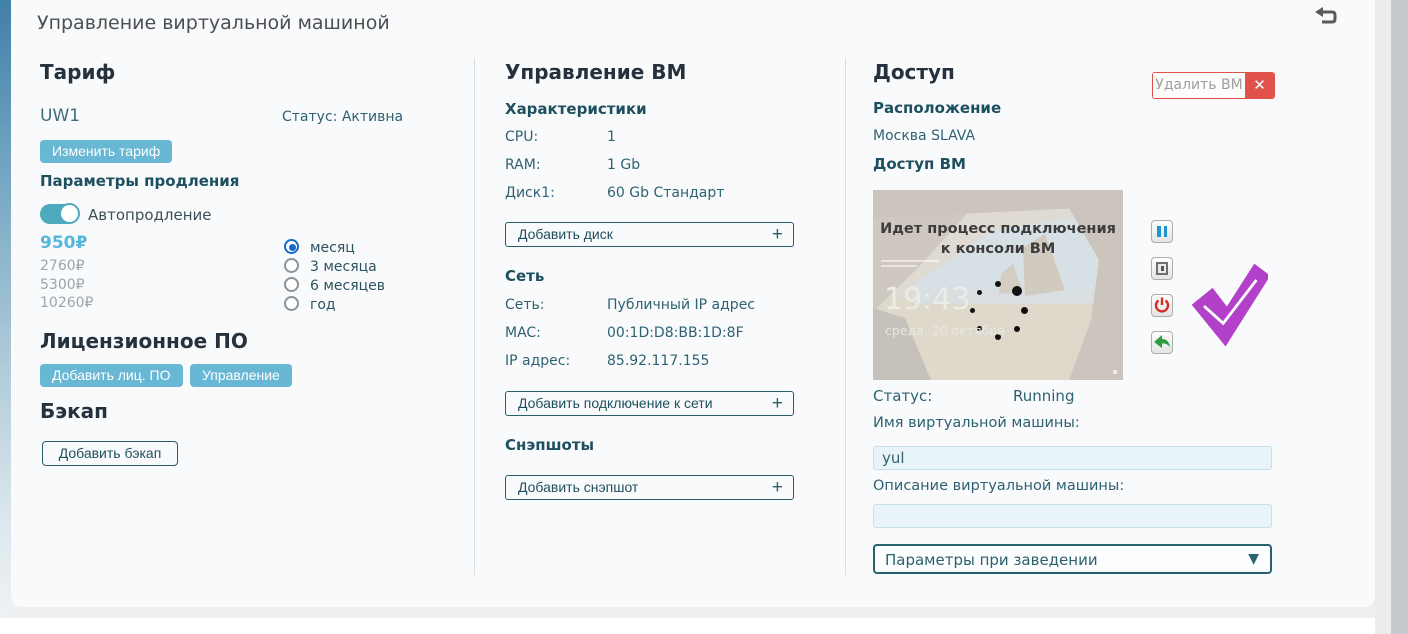  I want to click on spec-label: RAM:, so click(523, 165).